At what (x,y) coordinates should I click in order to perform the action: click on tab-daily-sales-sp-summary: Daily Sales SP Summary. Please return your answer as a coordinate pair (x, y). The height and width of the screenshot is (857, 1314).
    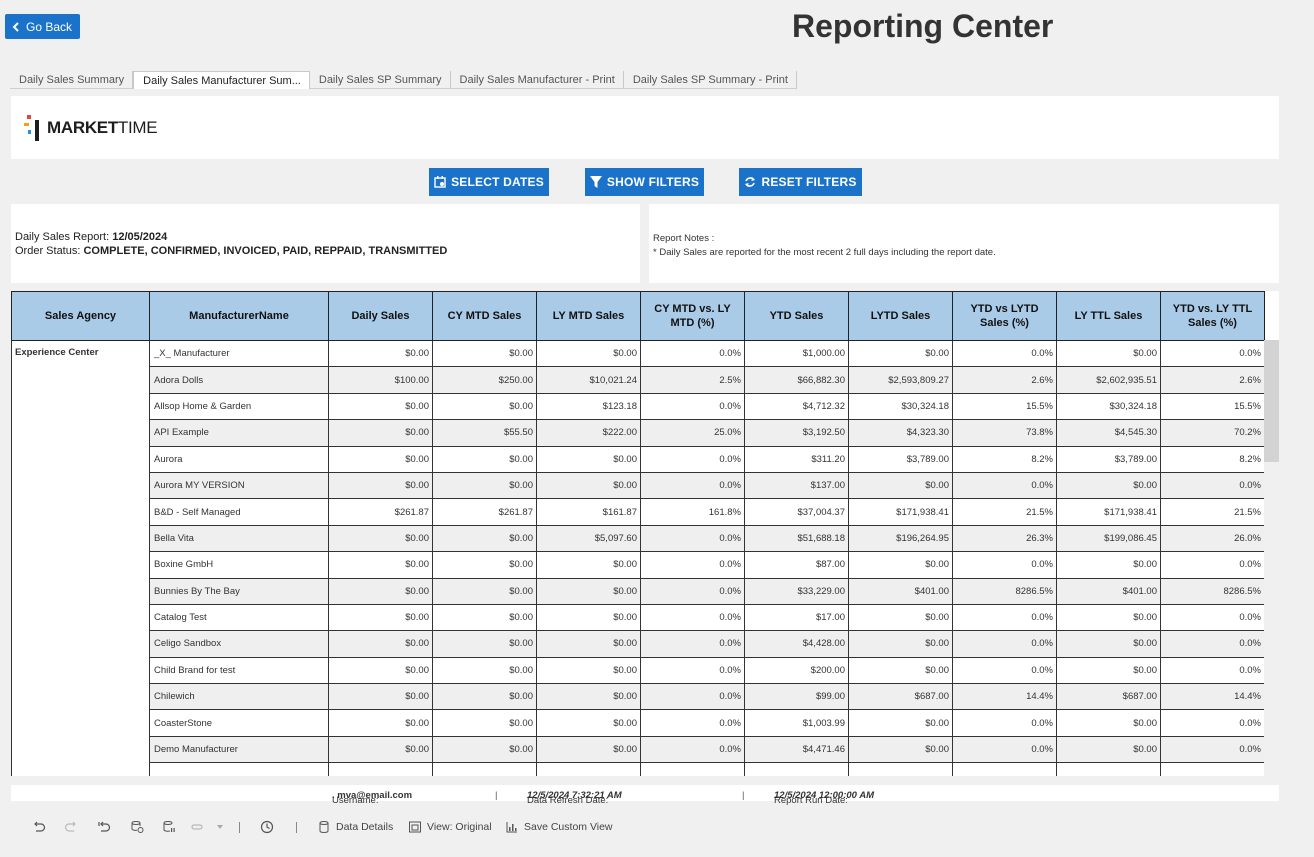
    Looking at the image, I should click on (380, 80).